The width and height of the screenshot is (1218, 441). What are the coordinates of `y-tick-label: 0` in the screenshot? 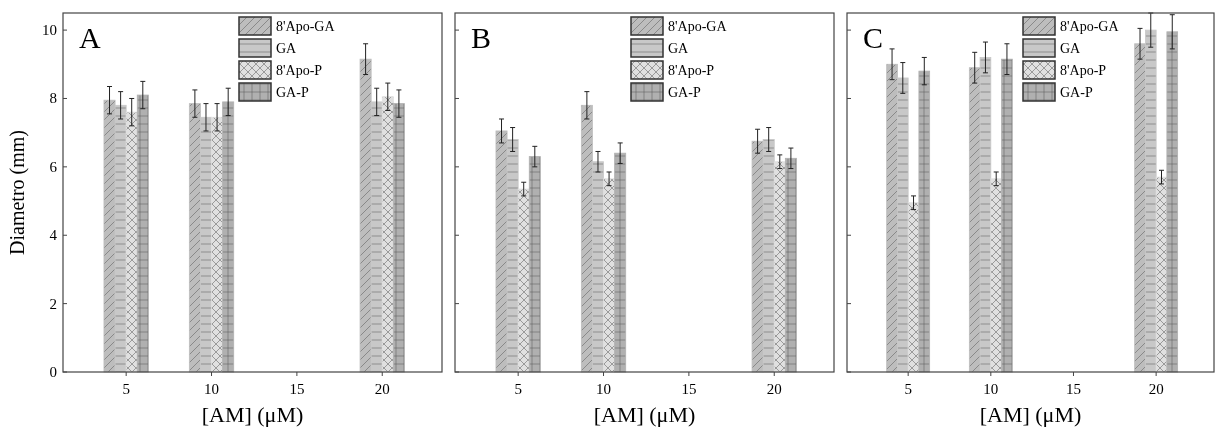 It's located at (53, 372).